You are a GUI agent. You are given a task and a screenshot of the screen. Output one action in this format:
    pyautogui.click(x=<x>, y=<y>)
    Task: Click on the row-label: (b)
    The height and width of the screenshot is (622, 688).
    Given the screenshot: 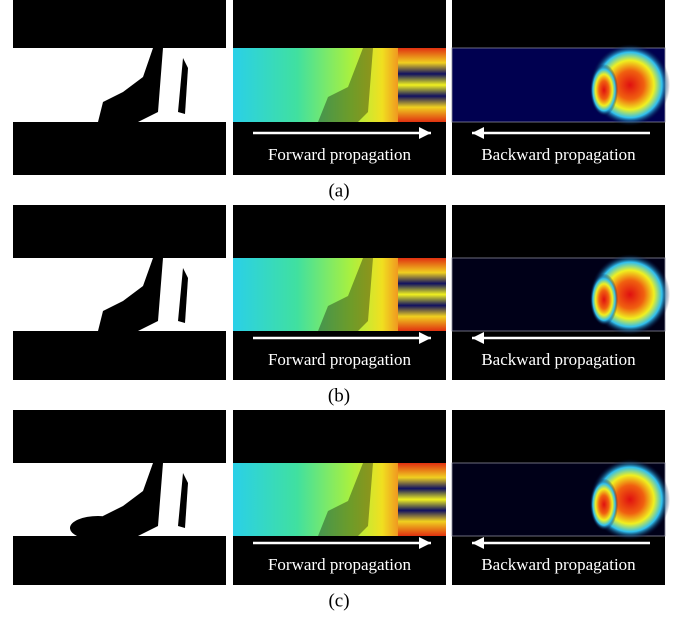 What is the action you would take?
    pyautogui.click(x=339, y=395)
    